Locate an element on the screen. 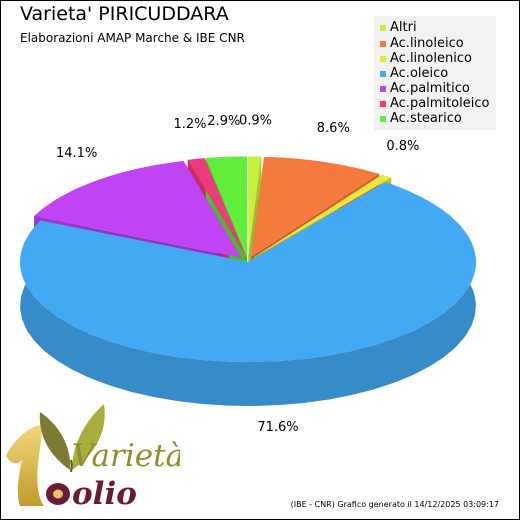 The image size is (520, 520). pie-slice-ac-stearico is located at coordinates (226, 206).